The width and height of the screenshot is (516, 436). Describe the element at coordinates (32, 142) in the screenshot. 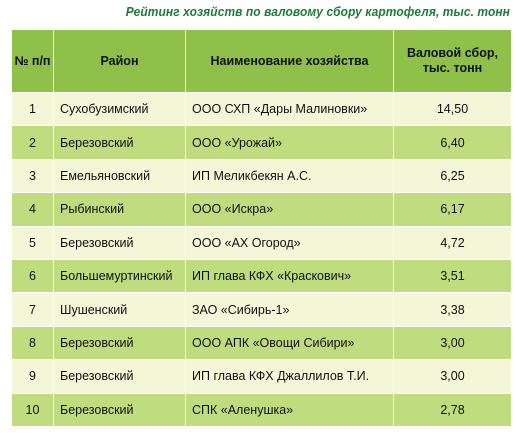

I see `cell-num: 2` at that location.